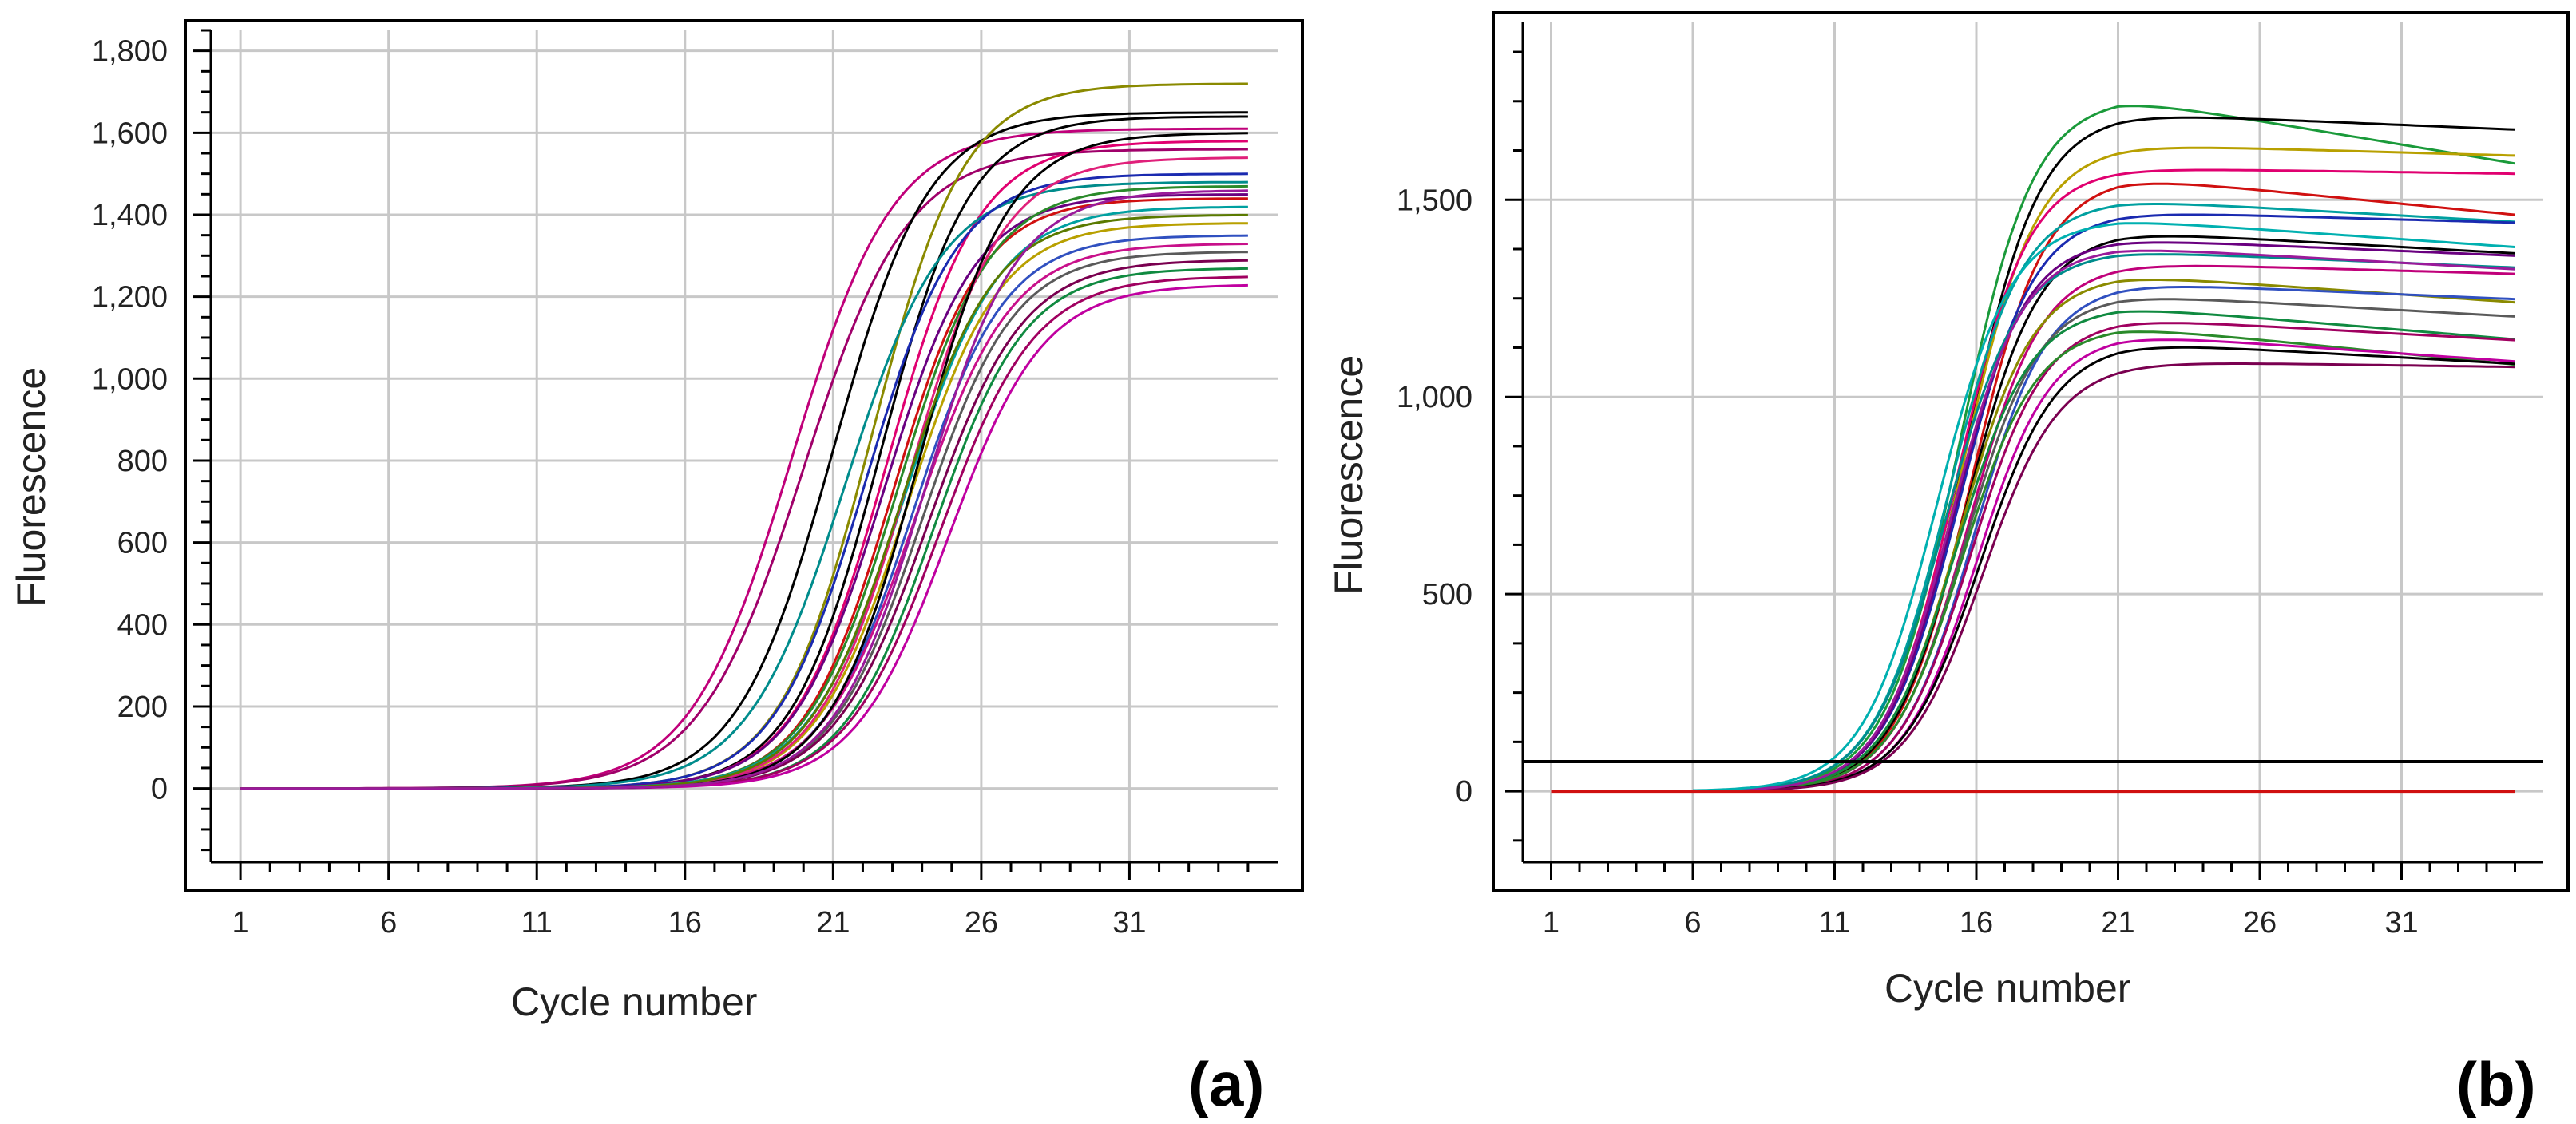 The height and width of the screenshot is (1124, 2576). I want to click on y-tick-label: 600, so click(142, 543).